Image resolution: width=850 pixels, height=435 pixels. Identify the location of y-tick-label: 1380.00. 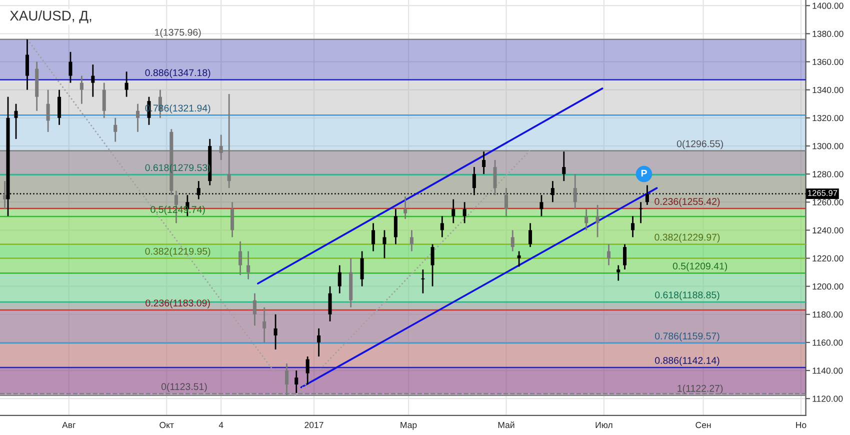
(828, 33).